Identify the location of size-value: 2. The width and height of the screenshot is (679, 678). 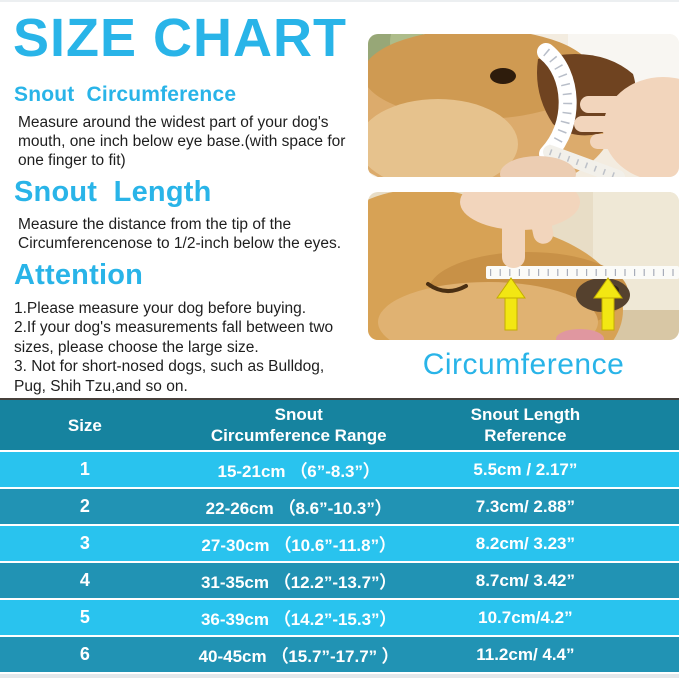
(84, 506).